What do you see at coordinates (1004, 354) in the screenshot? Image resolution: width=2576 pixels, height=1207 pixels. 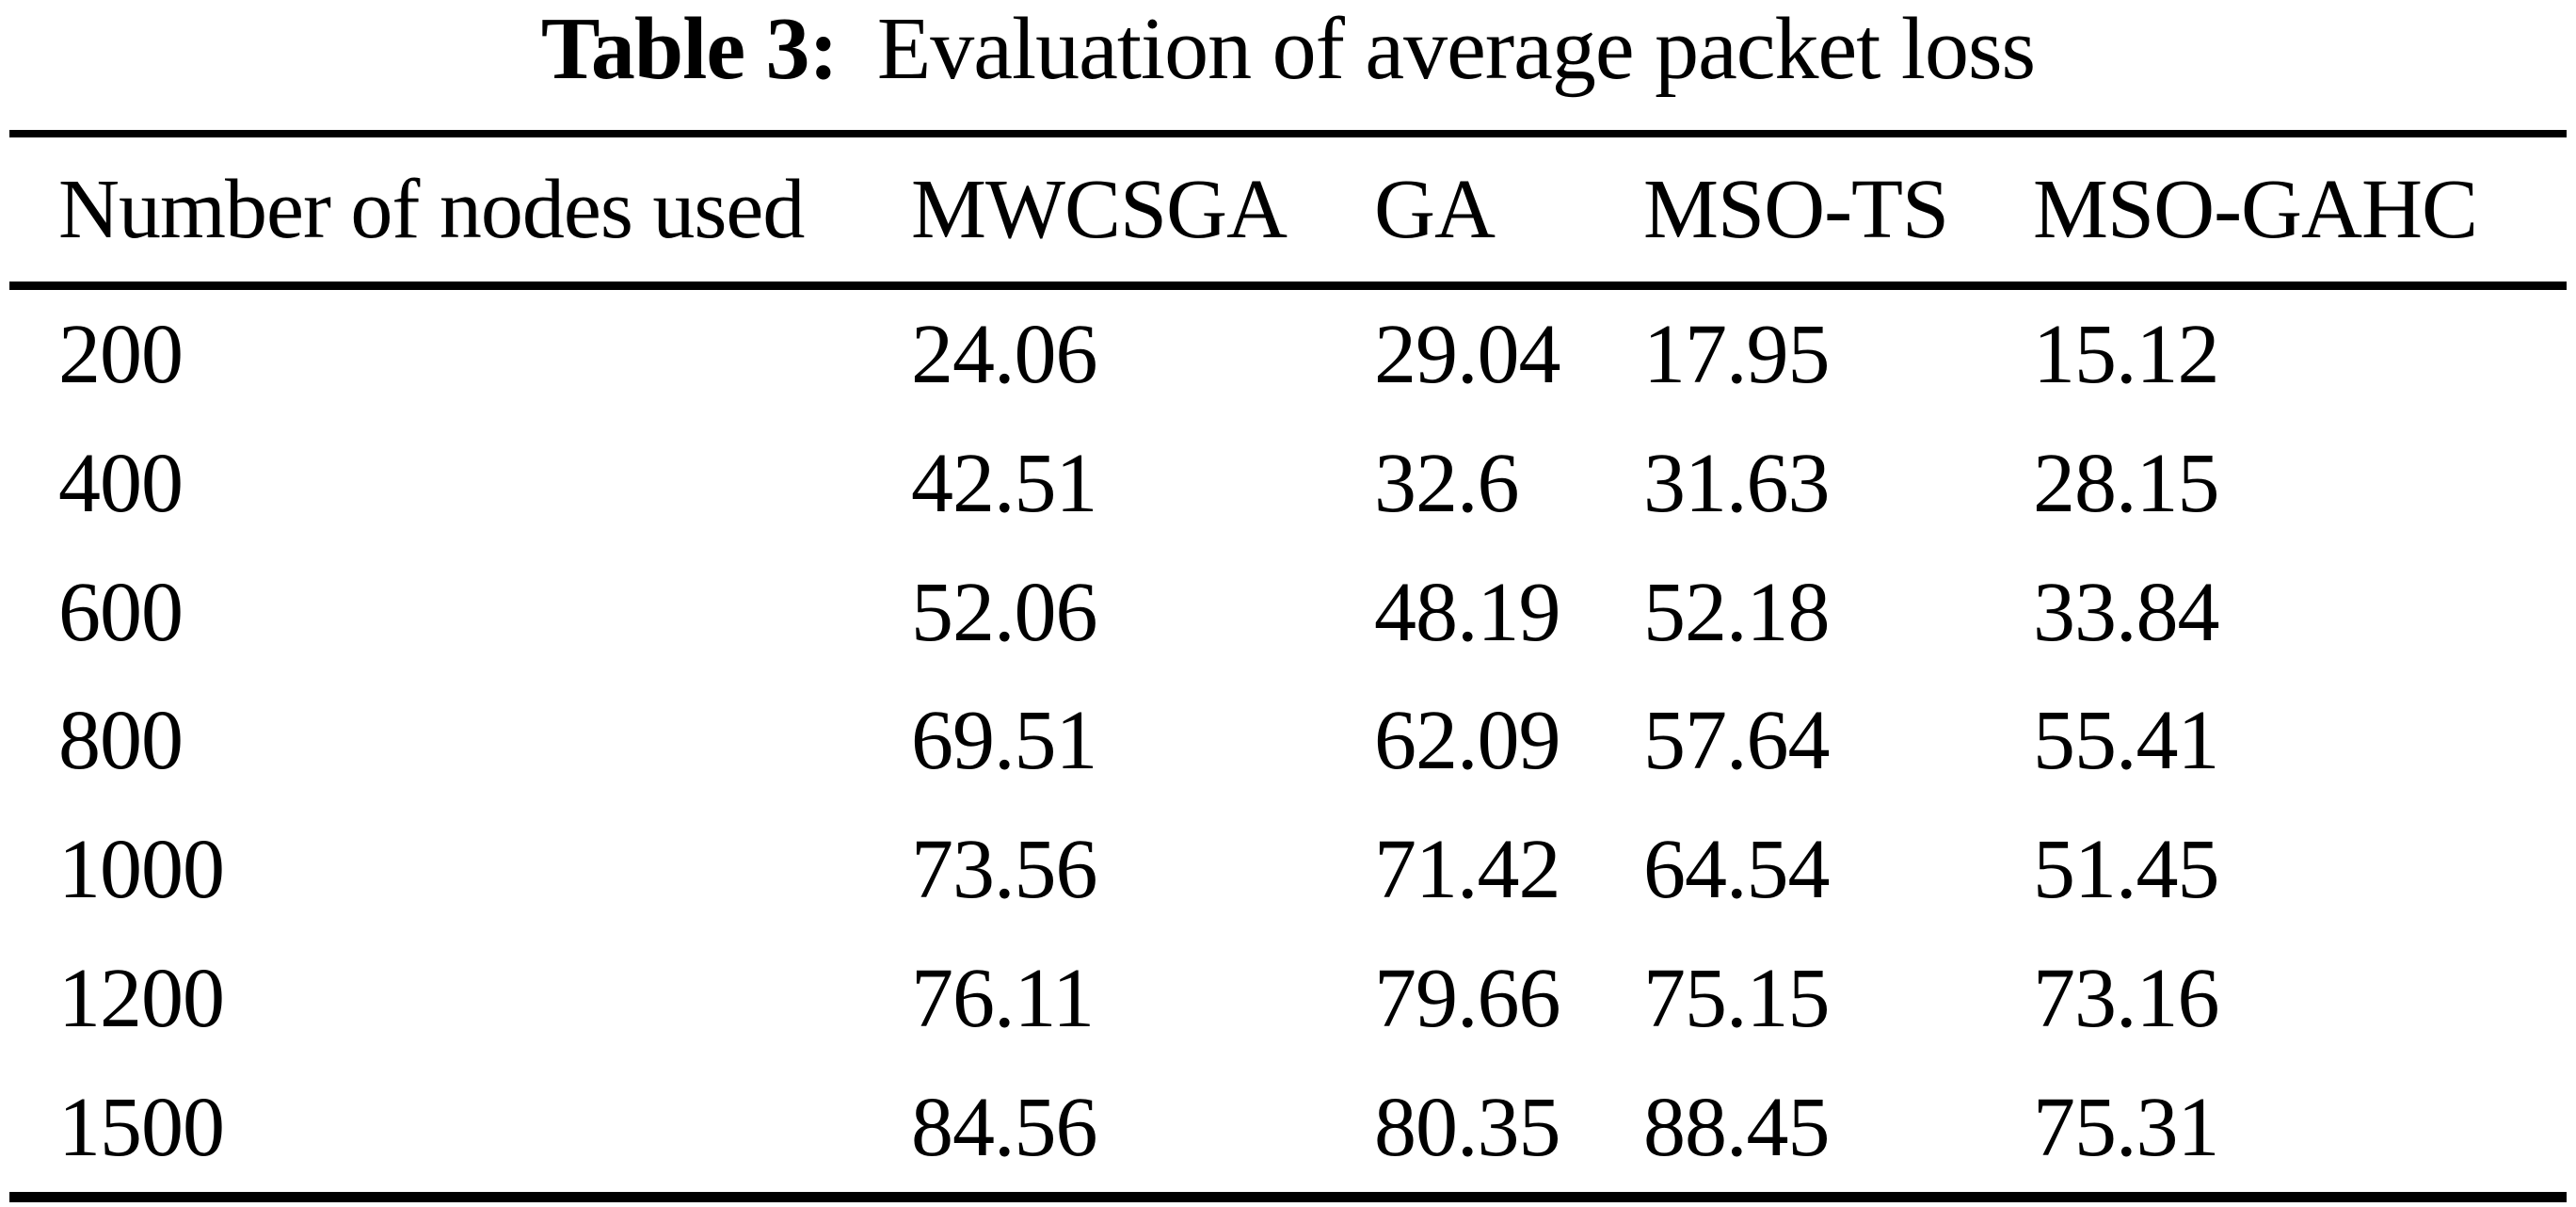 I see `table-cell-mwcsga: 24.06` at bounding box center [1004, 354].